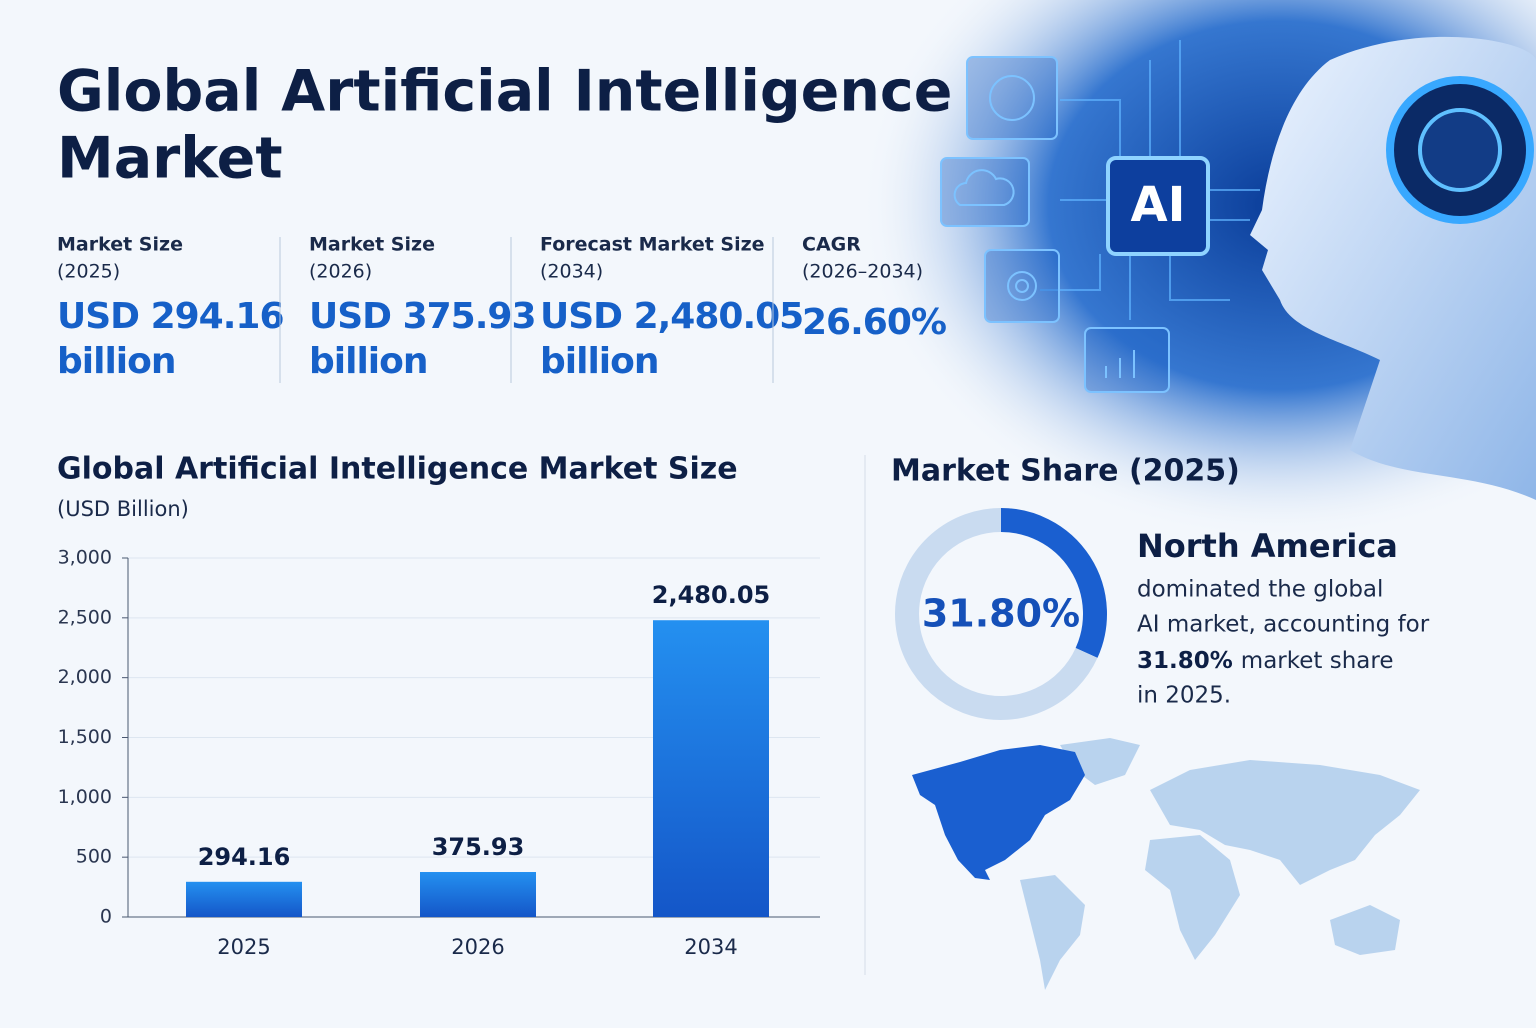 This screenshot has height=1028, width=1536. I want to click on stat-label: (2026), so click(340, 272).